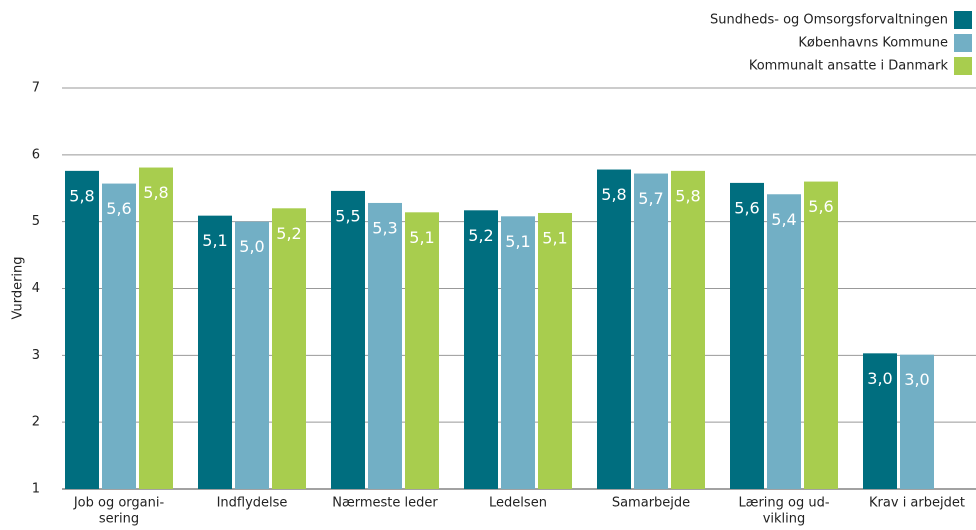  I want to click on x-tick-label: Ledelsen, so click(518, 503).